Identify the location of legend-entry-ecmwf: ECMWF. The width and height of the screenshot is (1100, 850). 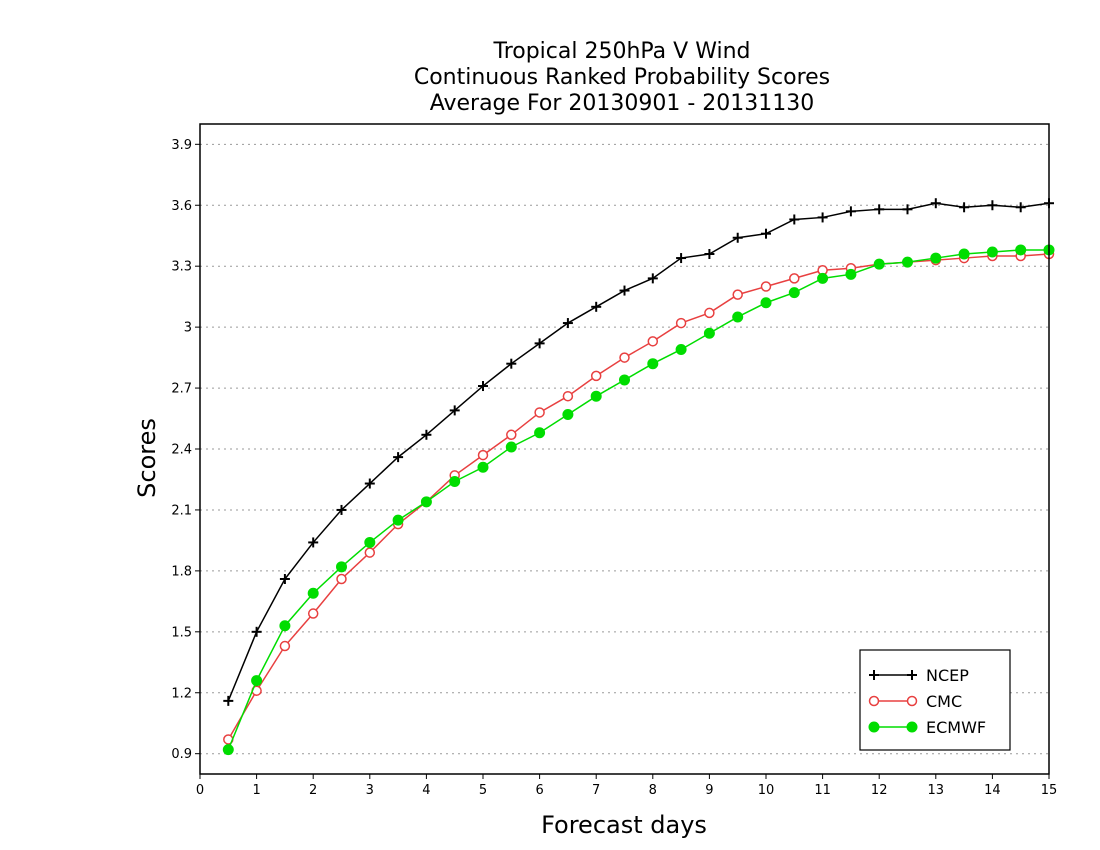
(927, 727).